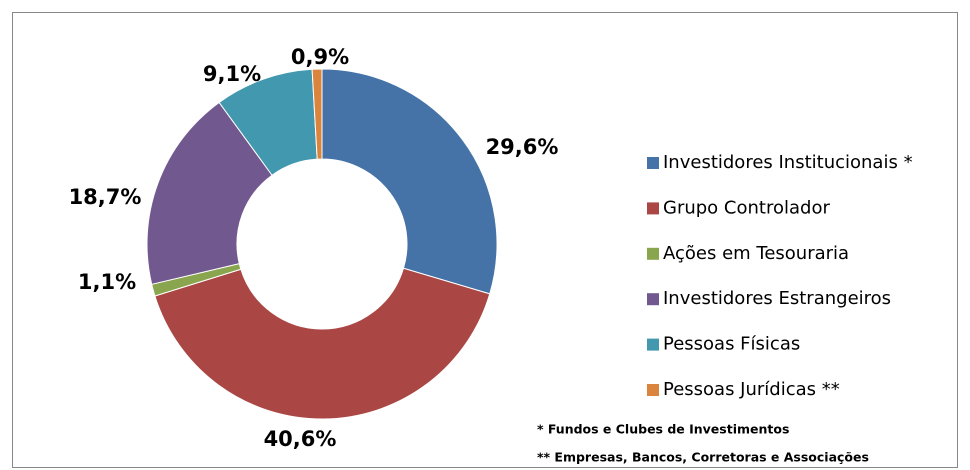 Image resolution: width=970 pixels, height=470 pixels. I want to click on legend-label: Pessoas Físicas, so click(731, 344).